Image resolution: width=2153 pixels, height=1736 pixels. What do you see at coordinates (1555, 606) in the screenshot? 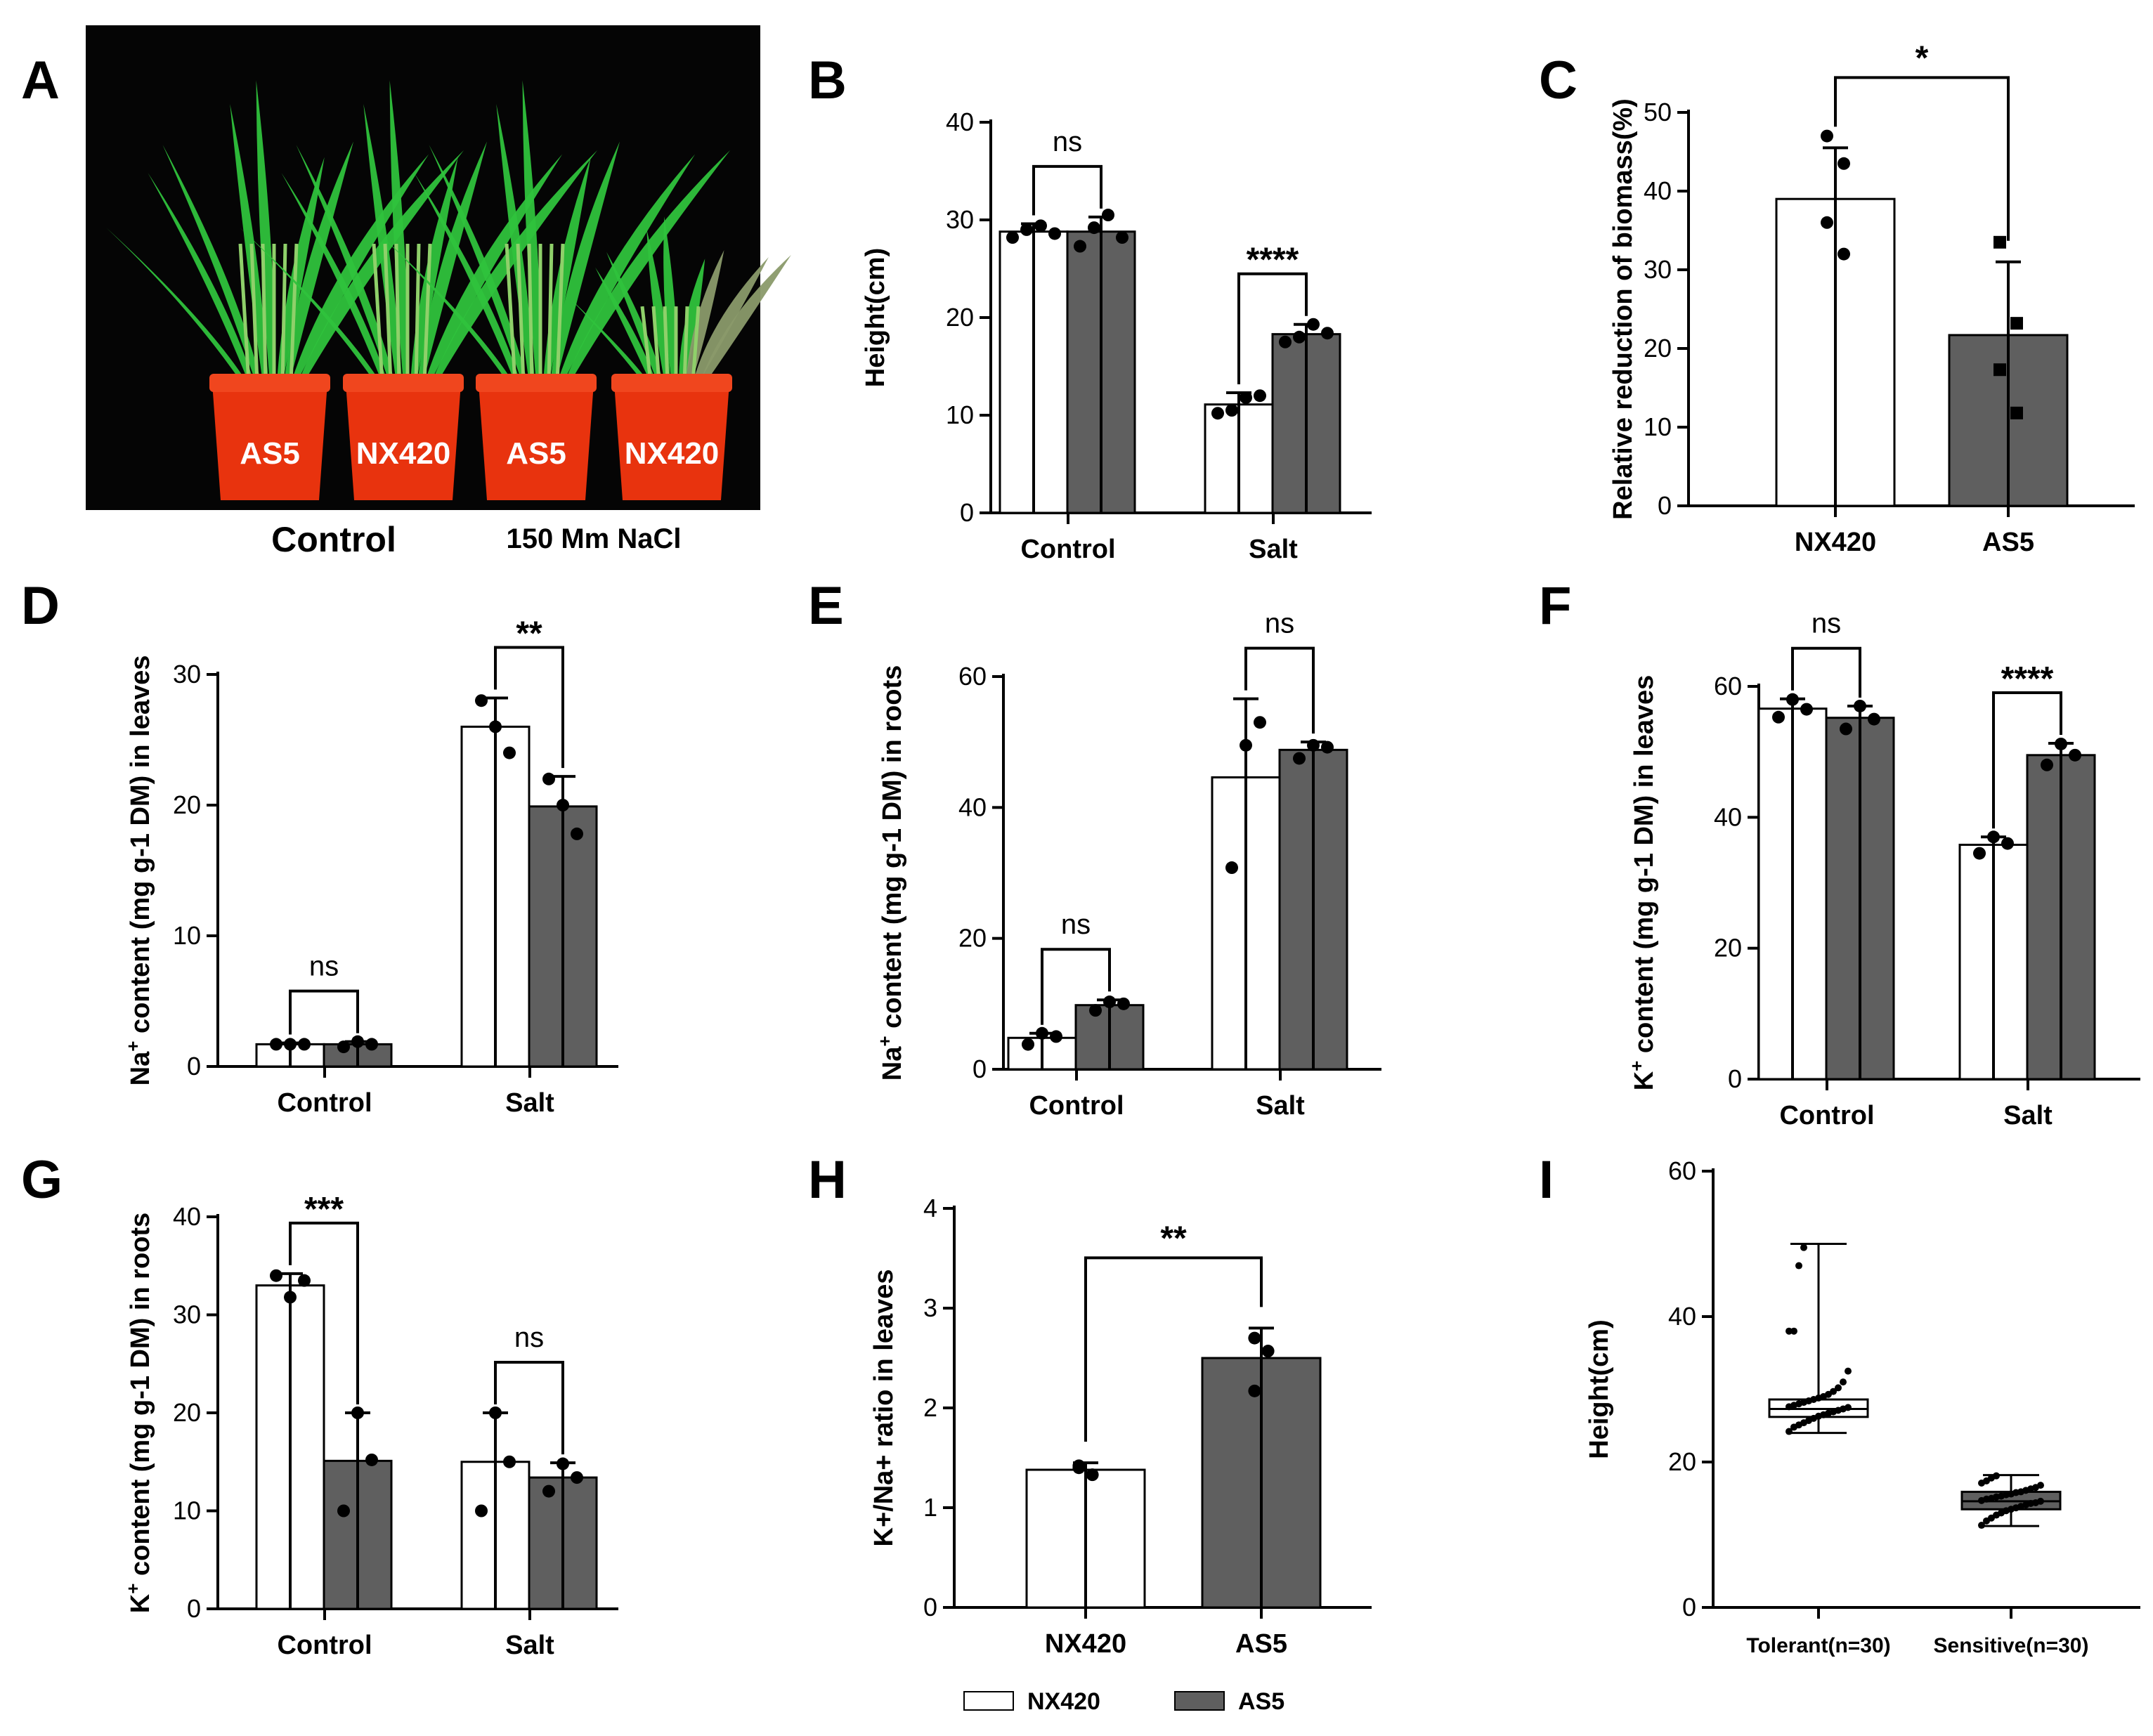
I see `panel-label-f: F` at bounding box center [1555, 606].